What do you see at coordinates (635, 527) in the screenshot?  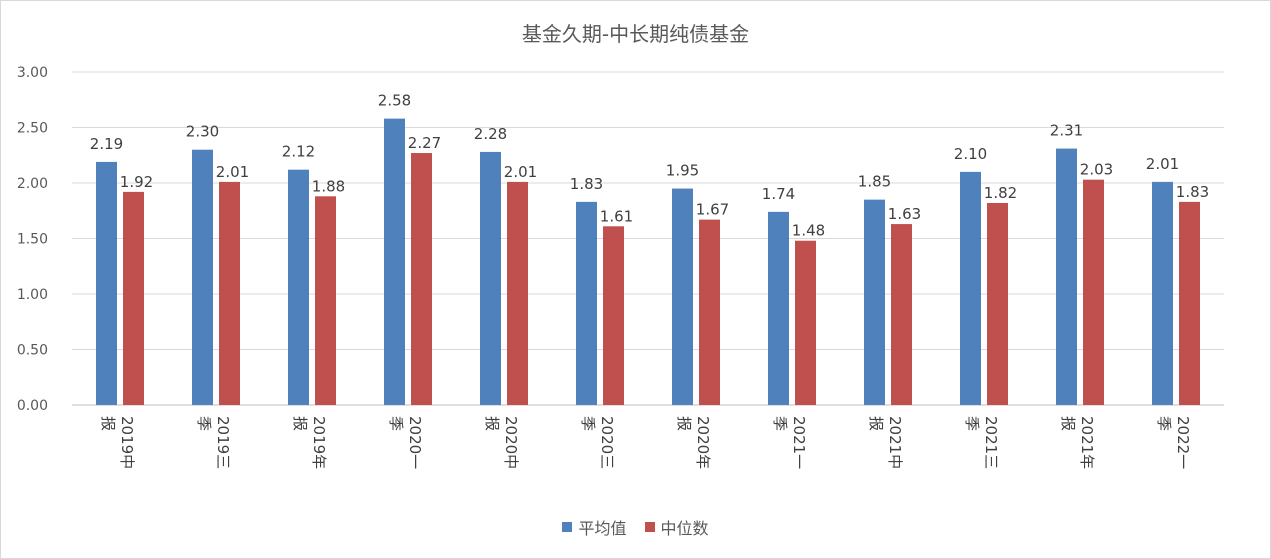 I see `legend: 平均值 中位数` at bounding box center [635, 527].